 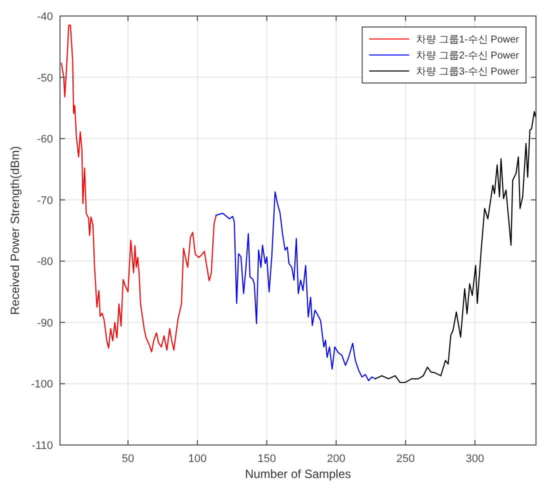 I want to click on x-tick-label: 50, so click(x=128, y=459).